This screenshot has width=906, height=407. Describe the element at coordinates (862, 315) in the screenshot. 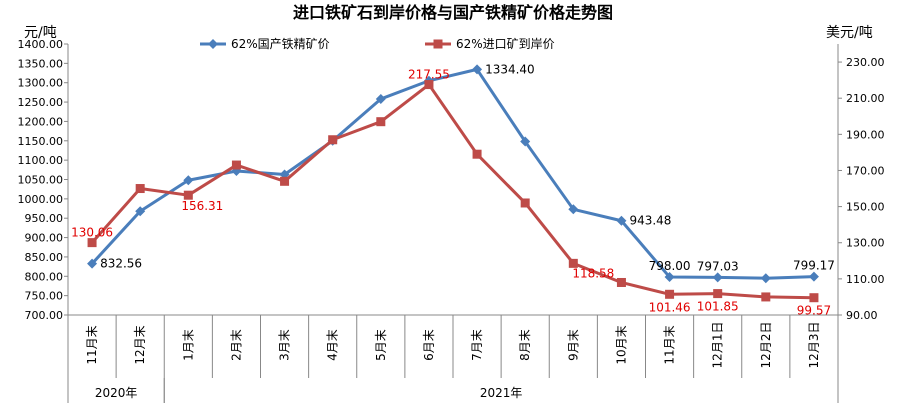

I see `y-right-tick-label: 90.00` at that location.